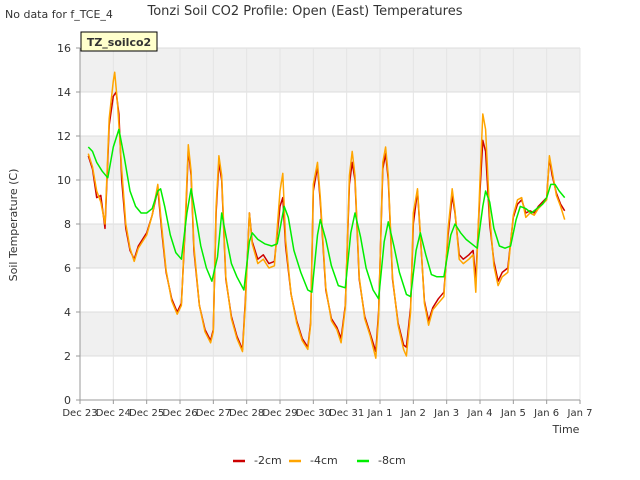  I want to click on site-tag-box, so click(119, 41).